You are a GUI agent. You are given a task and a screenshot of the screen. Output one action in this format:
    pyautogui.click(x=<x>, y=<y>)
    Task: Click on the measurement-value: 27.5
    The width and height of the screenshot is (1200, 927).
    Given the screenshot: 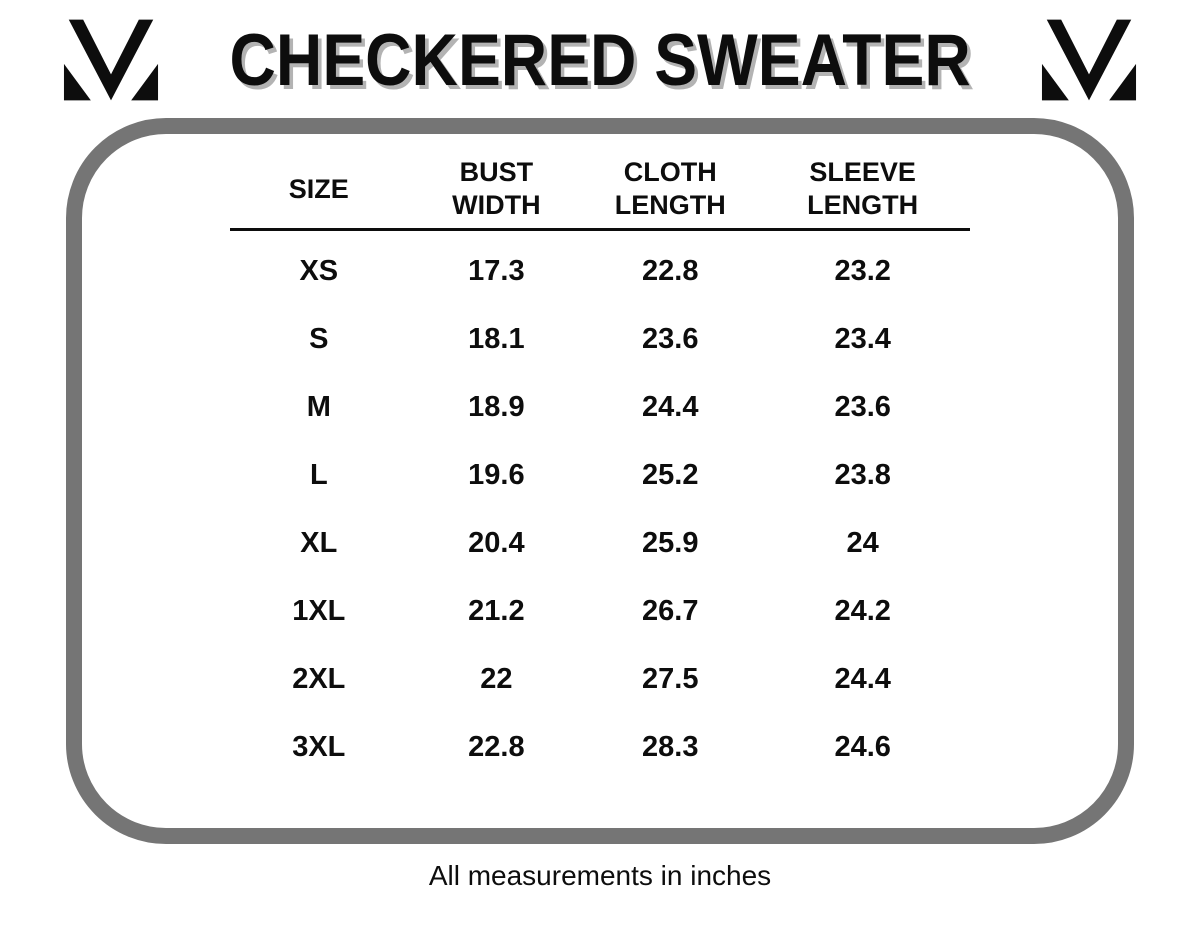 What is the action you would take?
    pyautogui.click(x=670, y=678)
    